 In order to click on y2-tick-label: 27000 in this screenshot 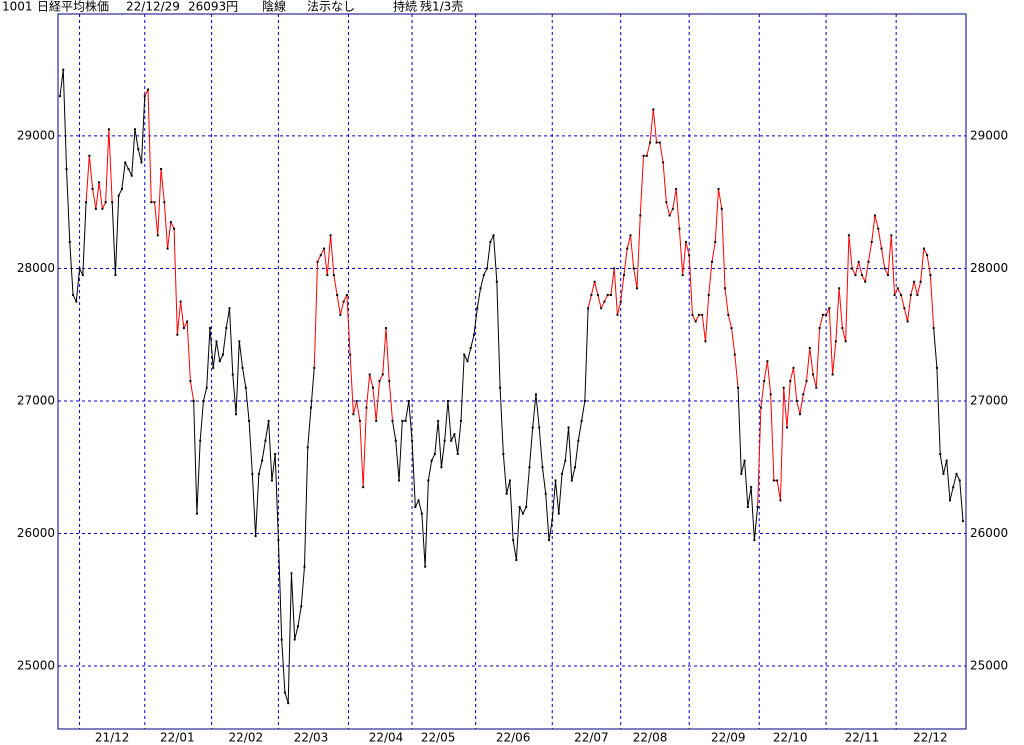, I will do `click(989, 400)`.